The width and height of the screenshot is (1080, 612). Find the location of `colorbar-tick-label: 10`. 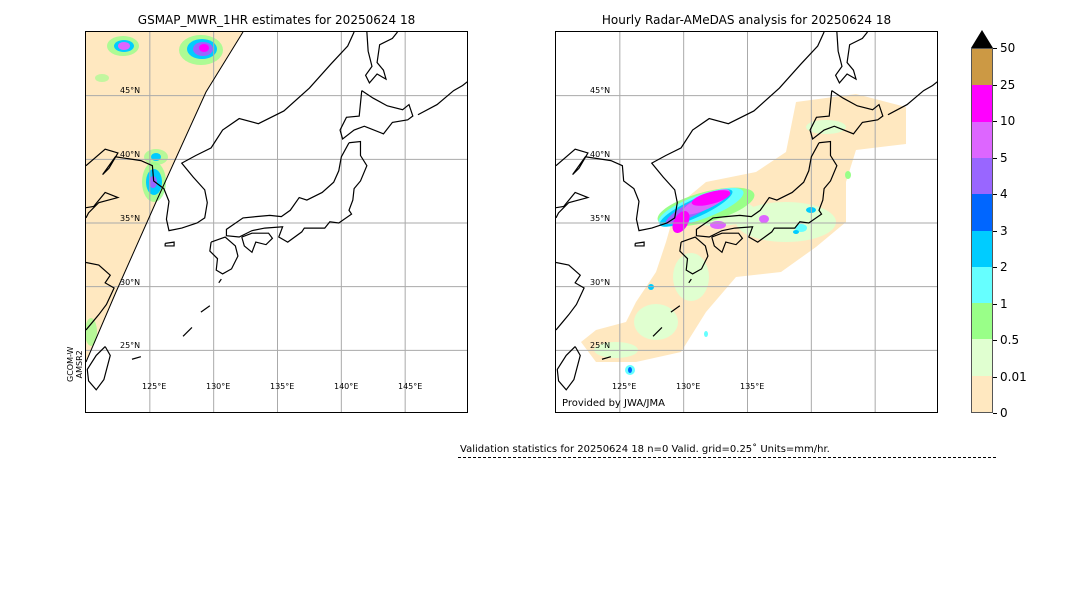

colorbar-tick-label: 10 is located at coordinates (1008, 121).